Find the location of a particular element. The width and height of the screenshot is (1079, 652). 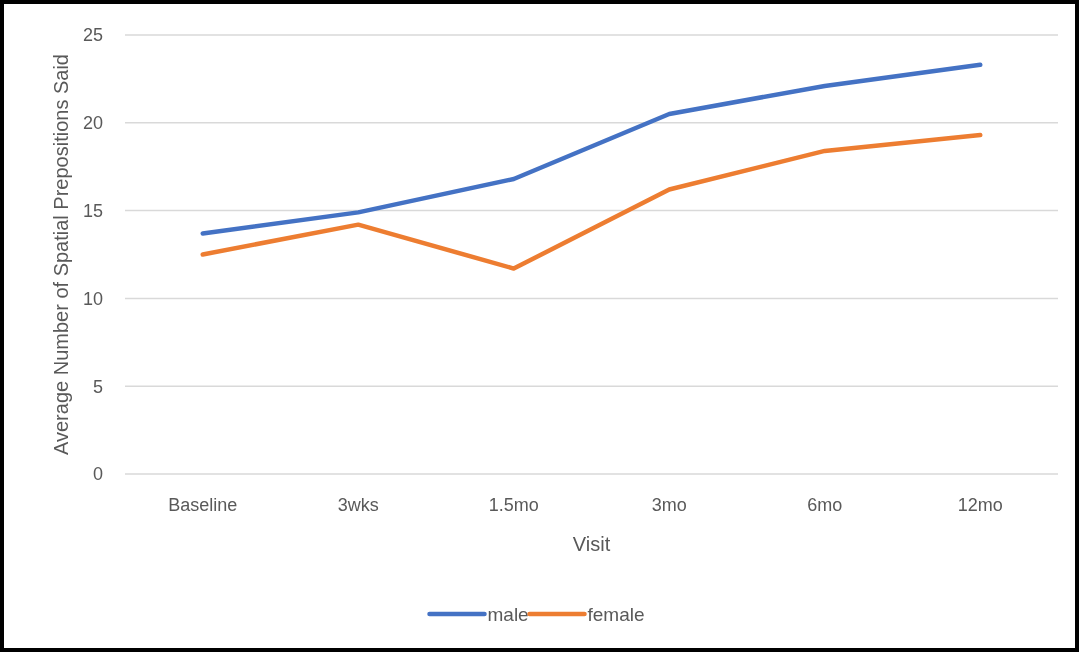

x-tick-label: 6mo is located at coordinates (825, 505).